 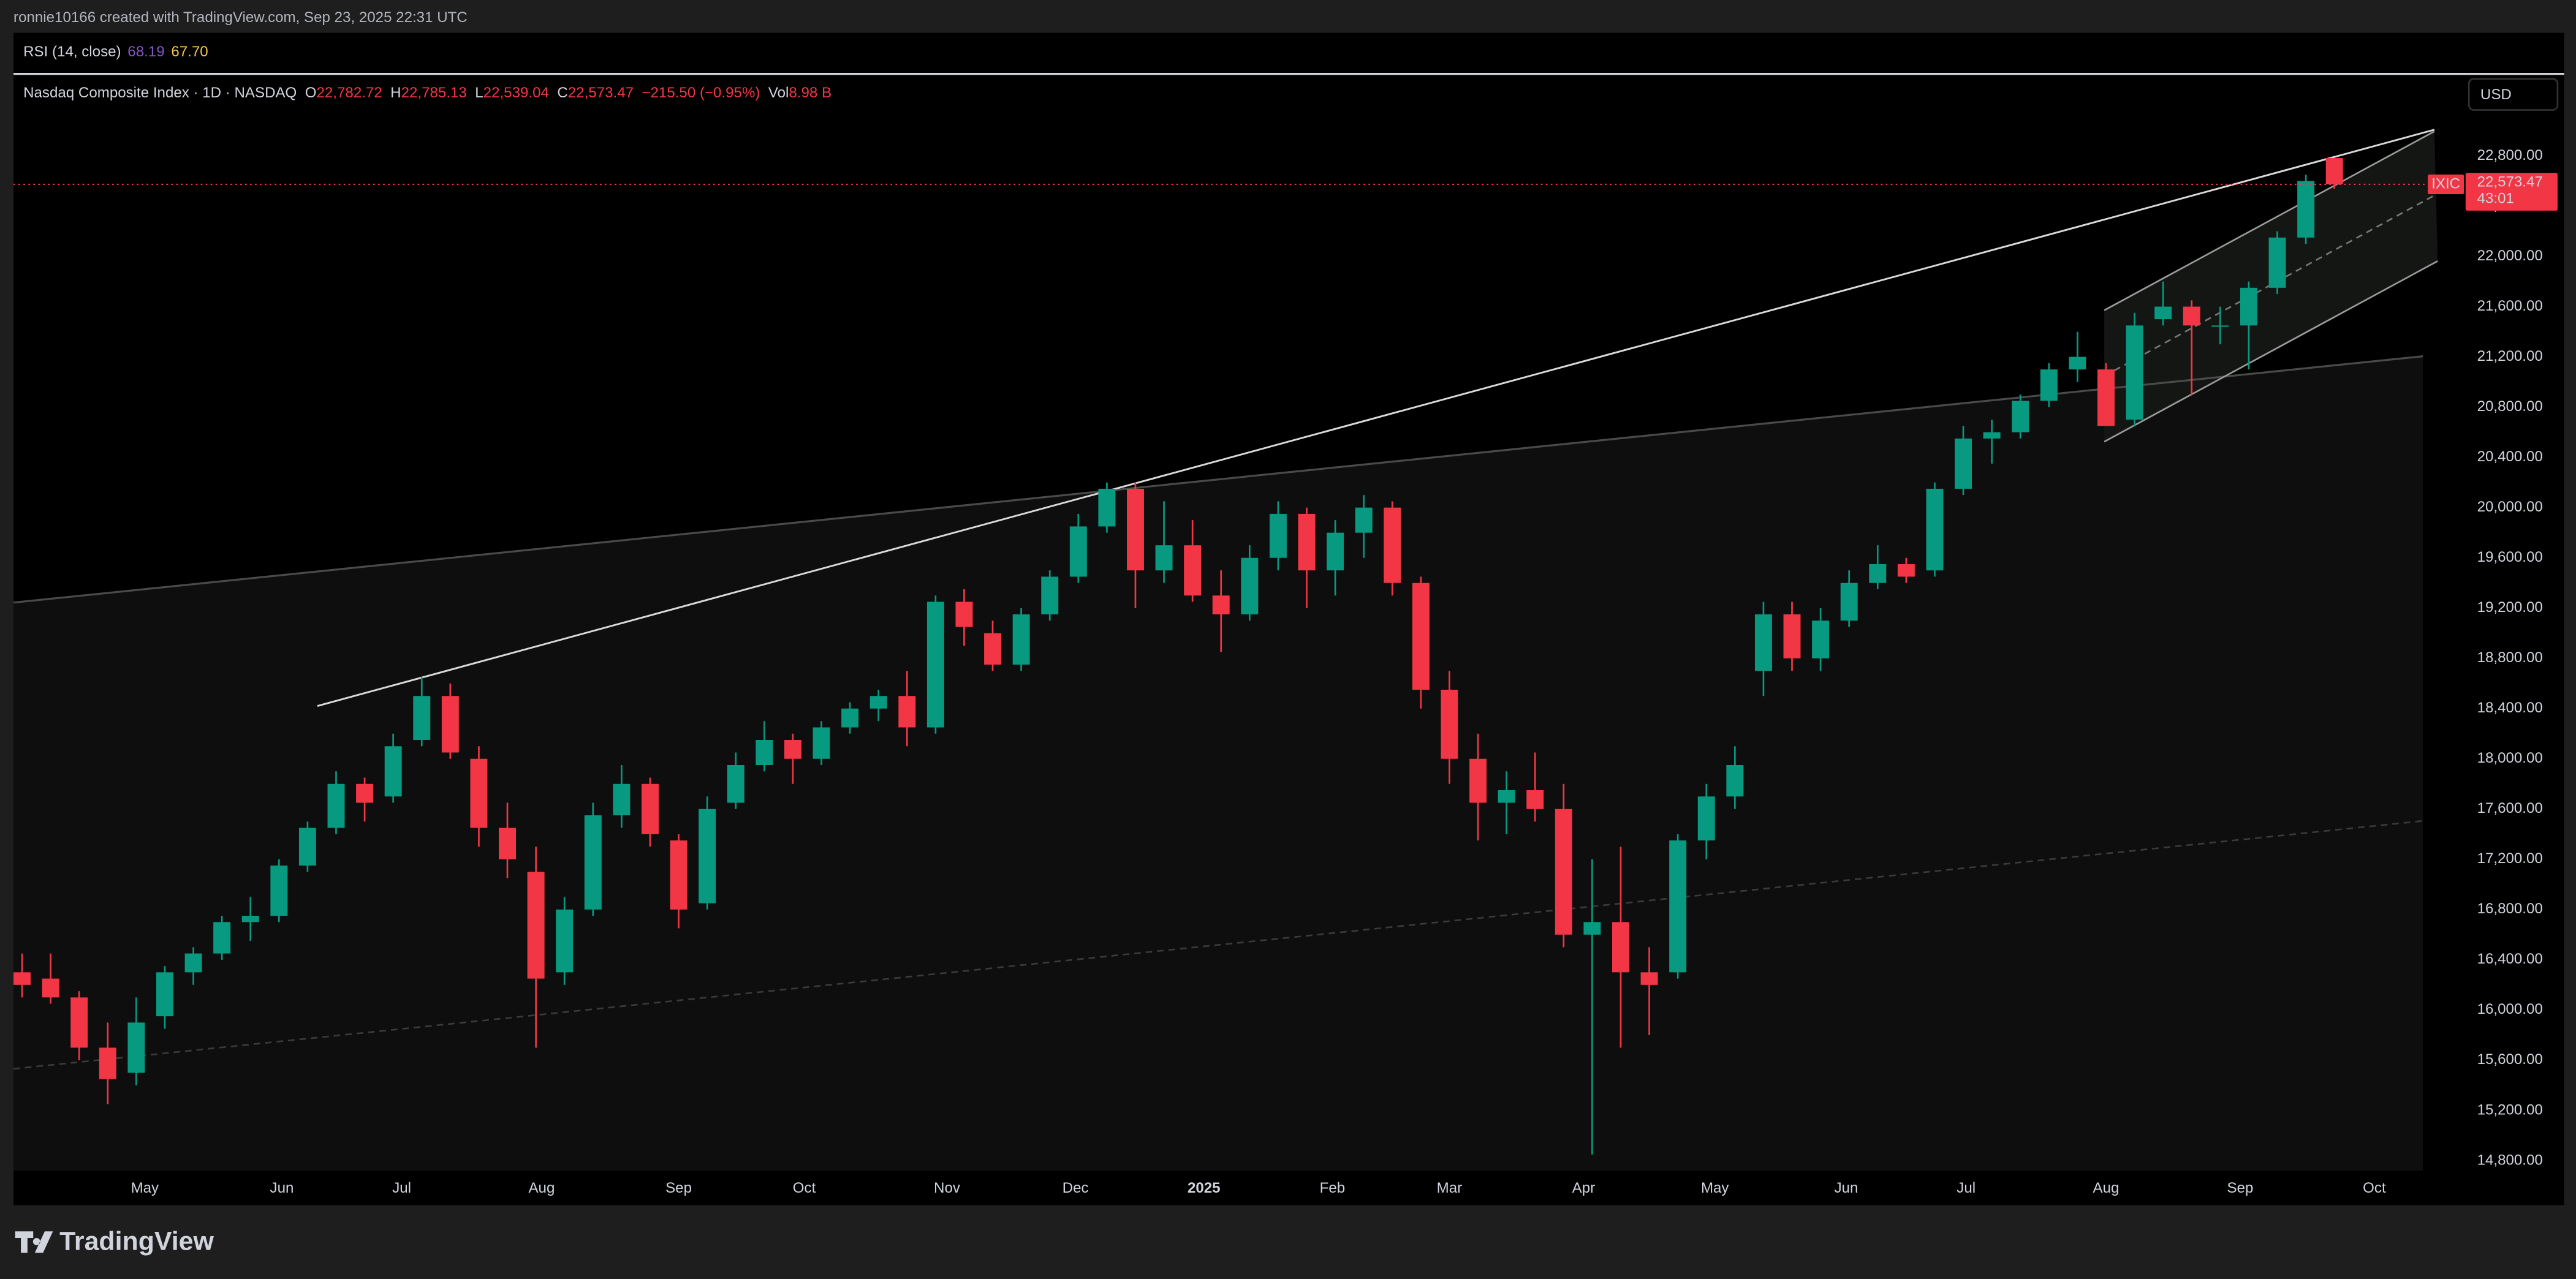 What do you see at coordinates (601, 93) in the screenshot?
I see `ohlc-value: 22,573.47` at bounding box center [601, 93].